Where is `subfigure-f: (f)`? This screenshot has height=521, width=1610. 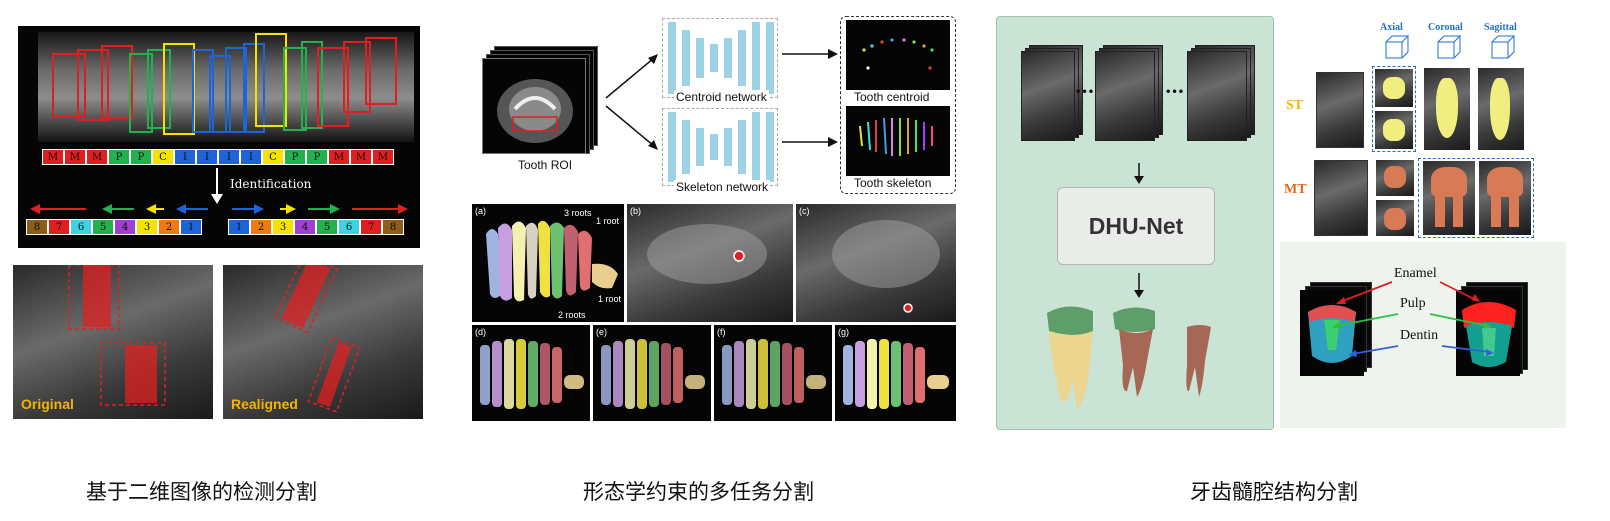 subfigure-f: (f) is located at coordinates (773, 373).